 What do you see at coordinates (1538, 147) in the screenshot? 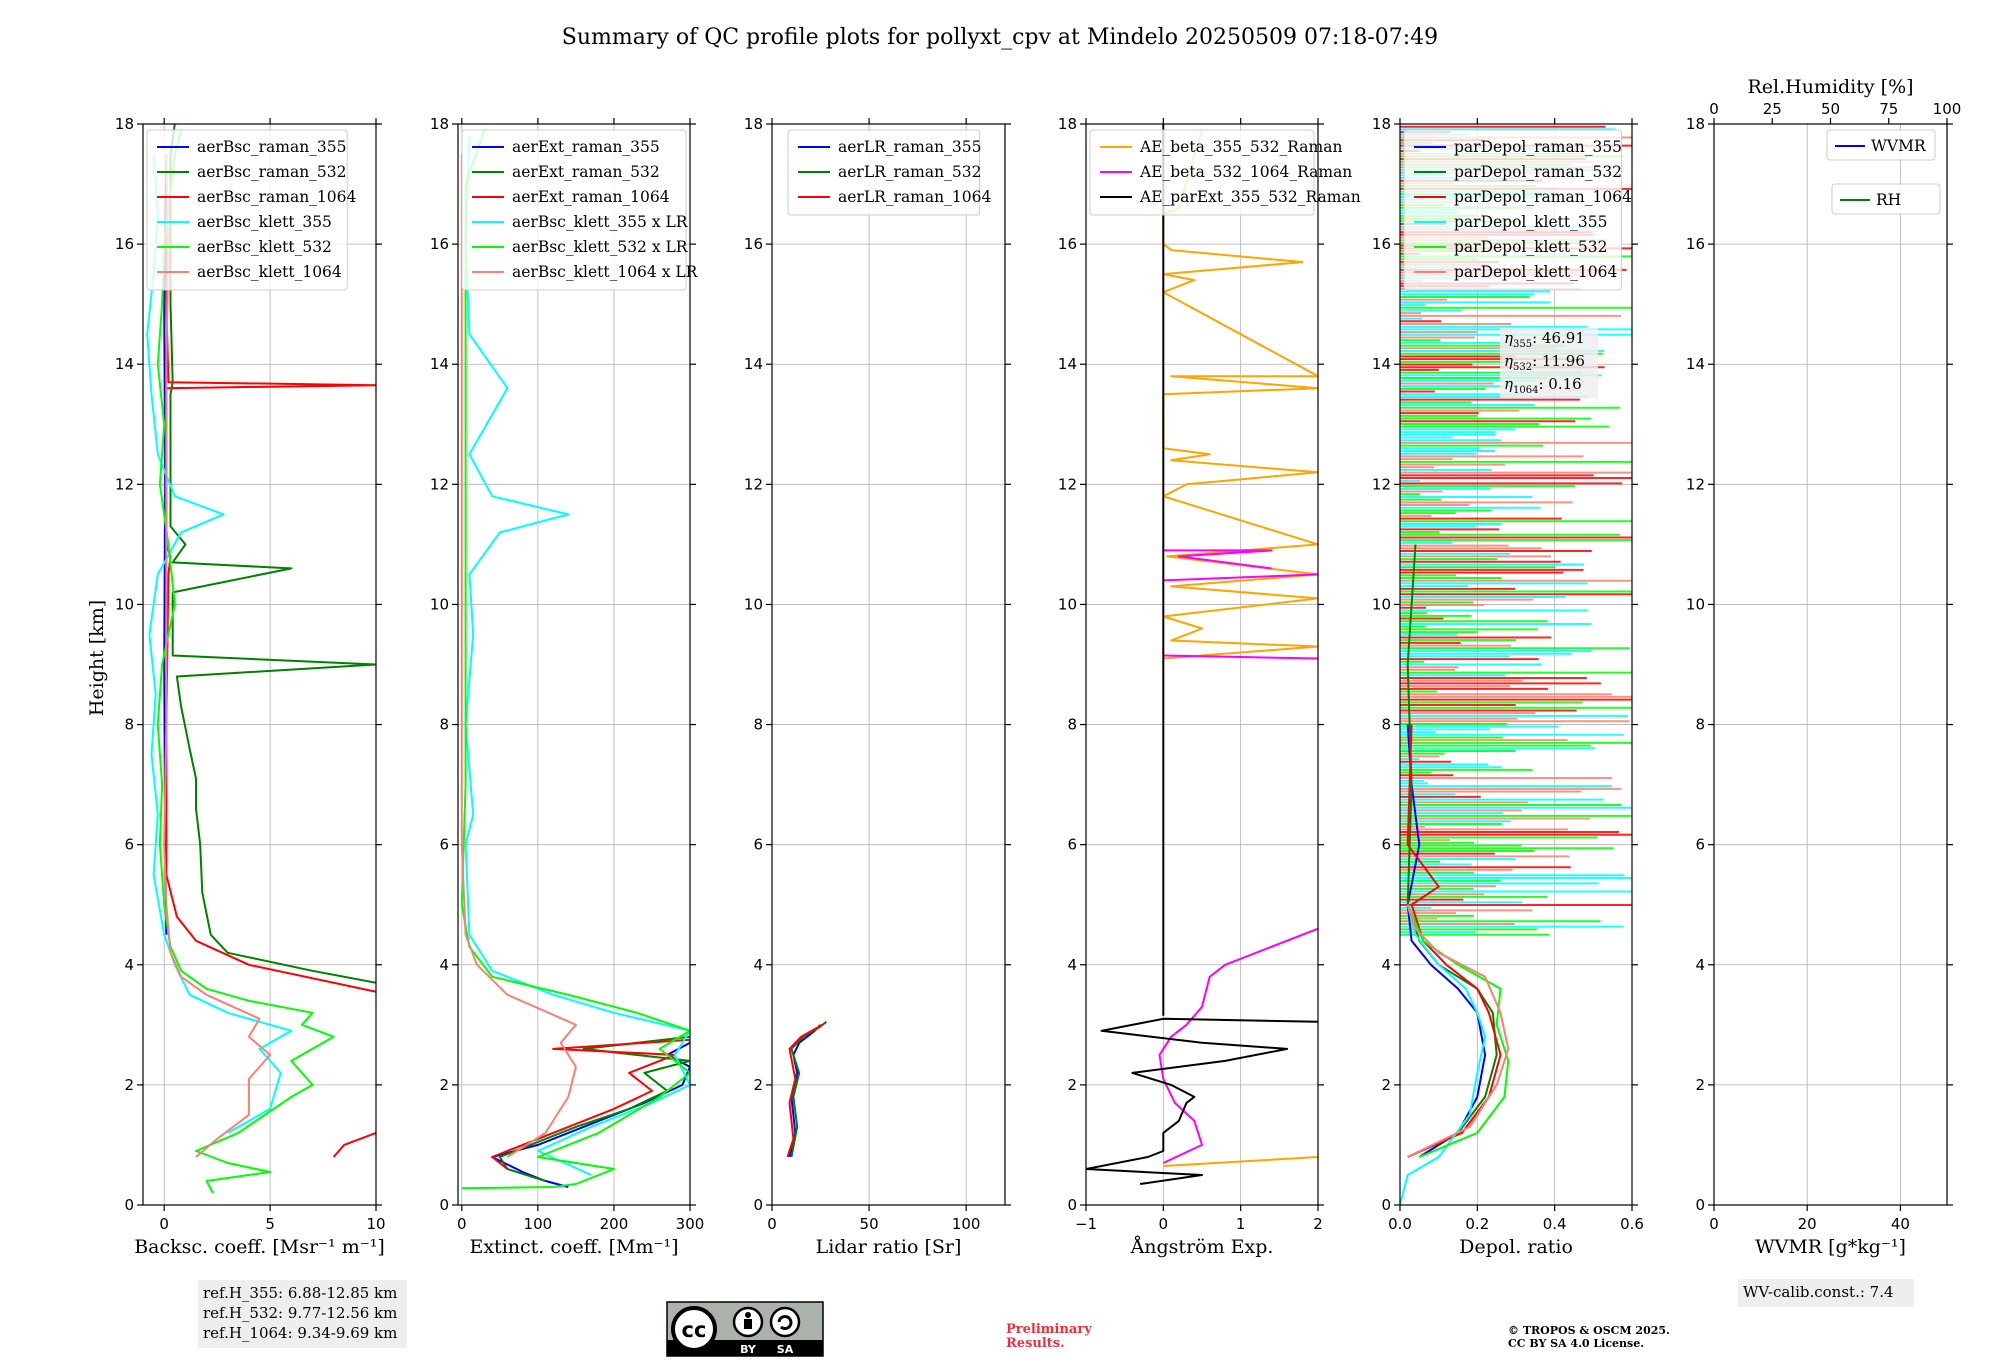
I see `legend-entry: parDepol_raman_355` at bounding box center [1538, 147].